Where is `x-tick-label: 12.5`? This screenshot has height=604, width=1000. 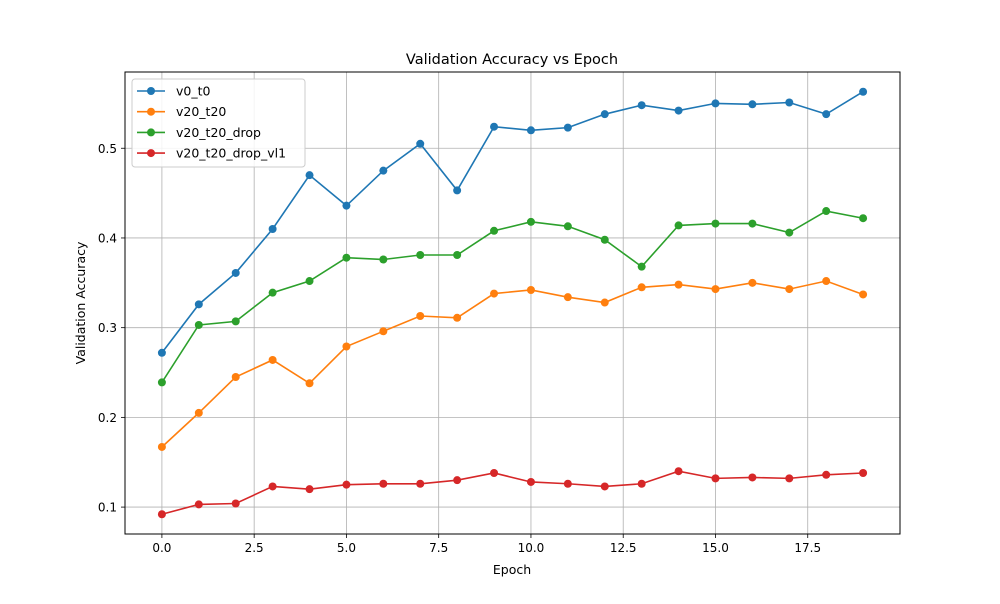
x-tick-label: 12.5 is located at coordinates (623, 548).